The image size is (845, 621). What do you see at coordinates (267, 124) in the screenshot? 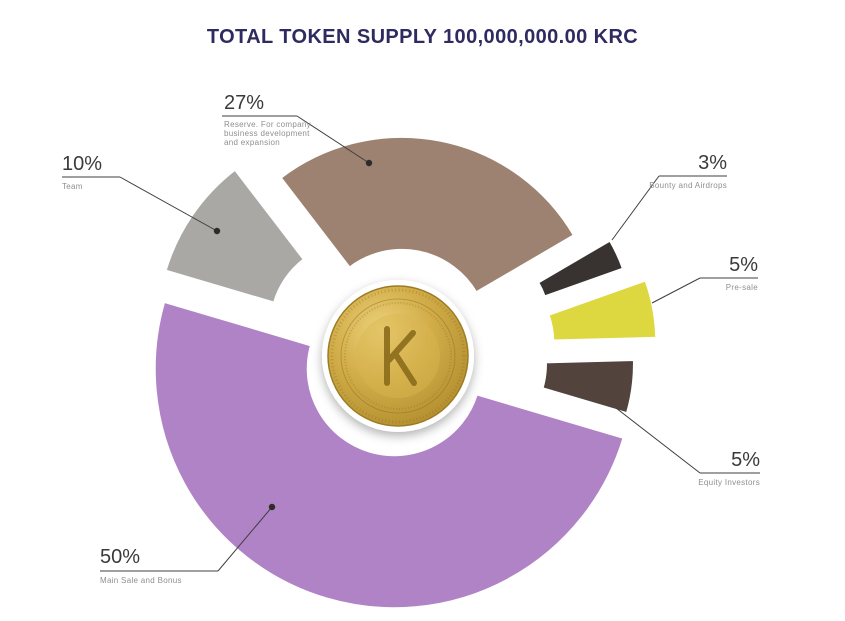
I see `slice-label-reserve: Reserve. For company` at bounding box center [267, 124].